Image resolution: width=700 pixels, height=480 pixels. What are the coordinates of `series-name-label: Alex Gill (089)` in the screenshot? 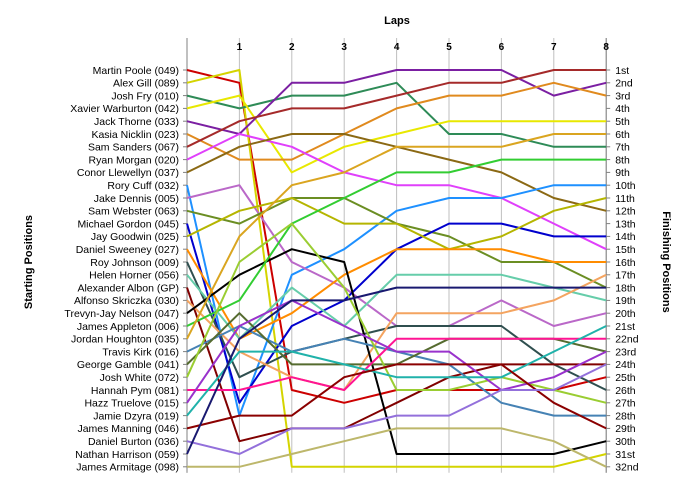 It's located at (146, 84).